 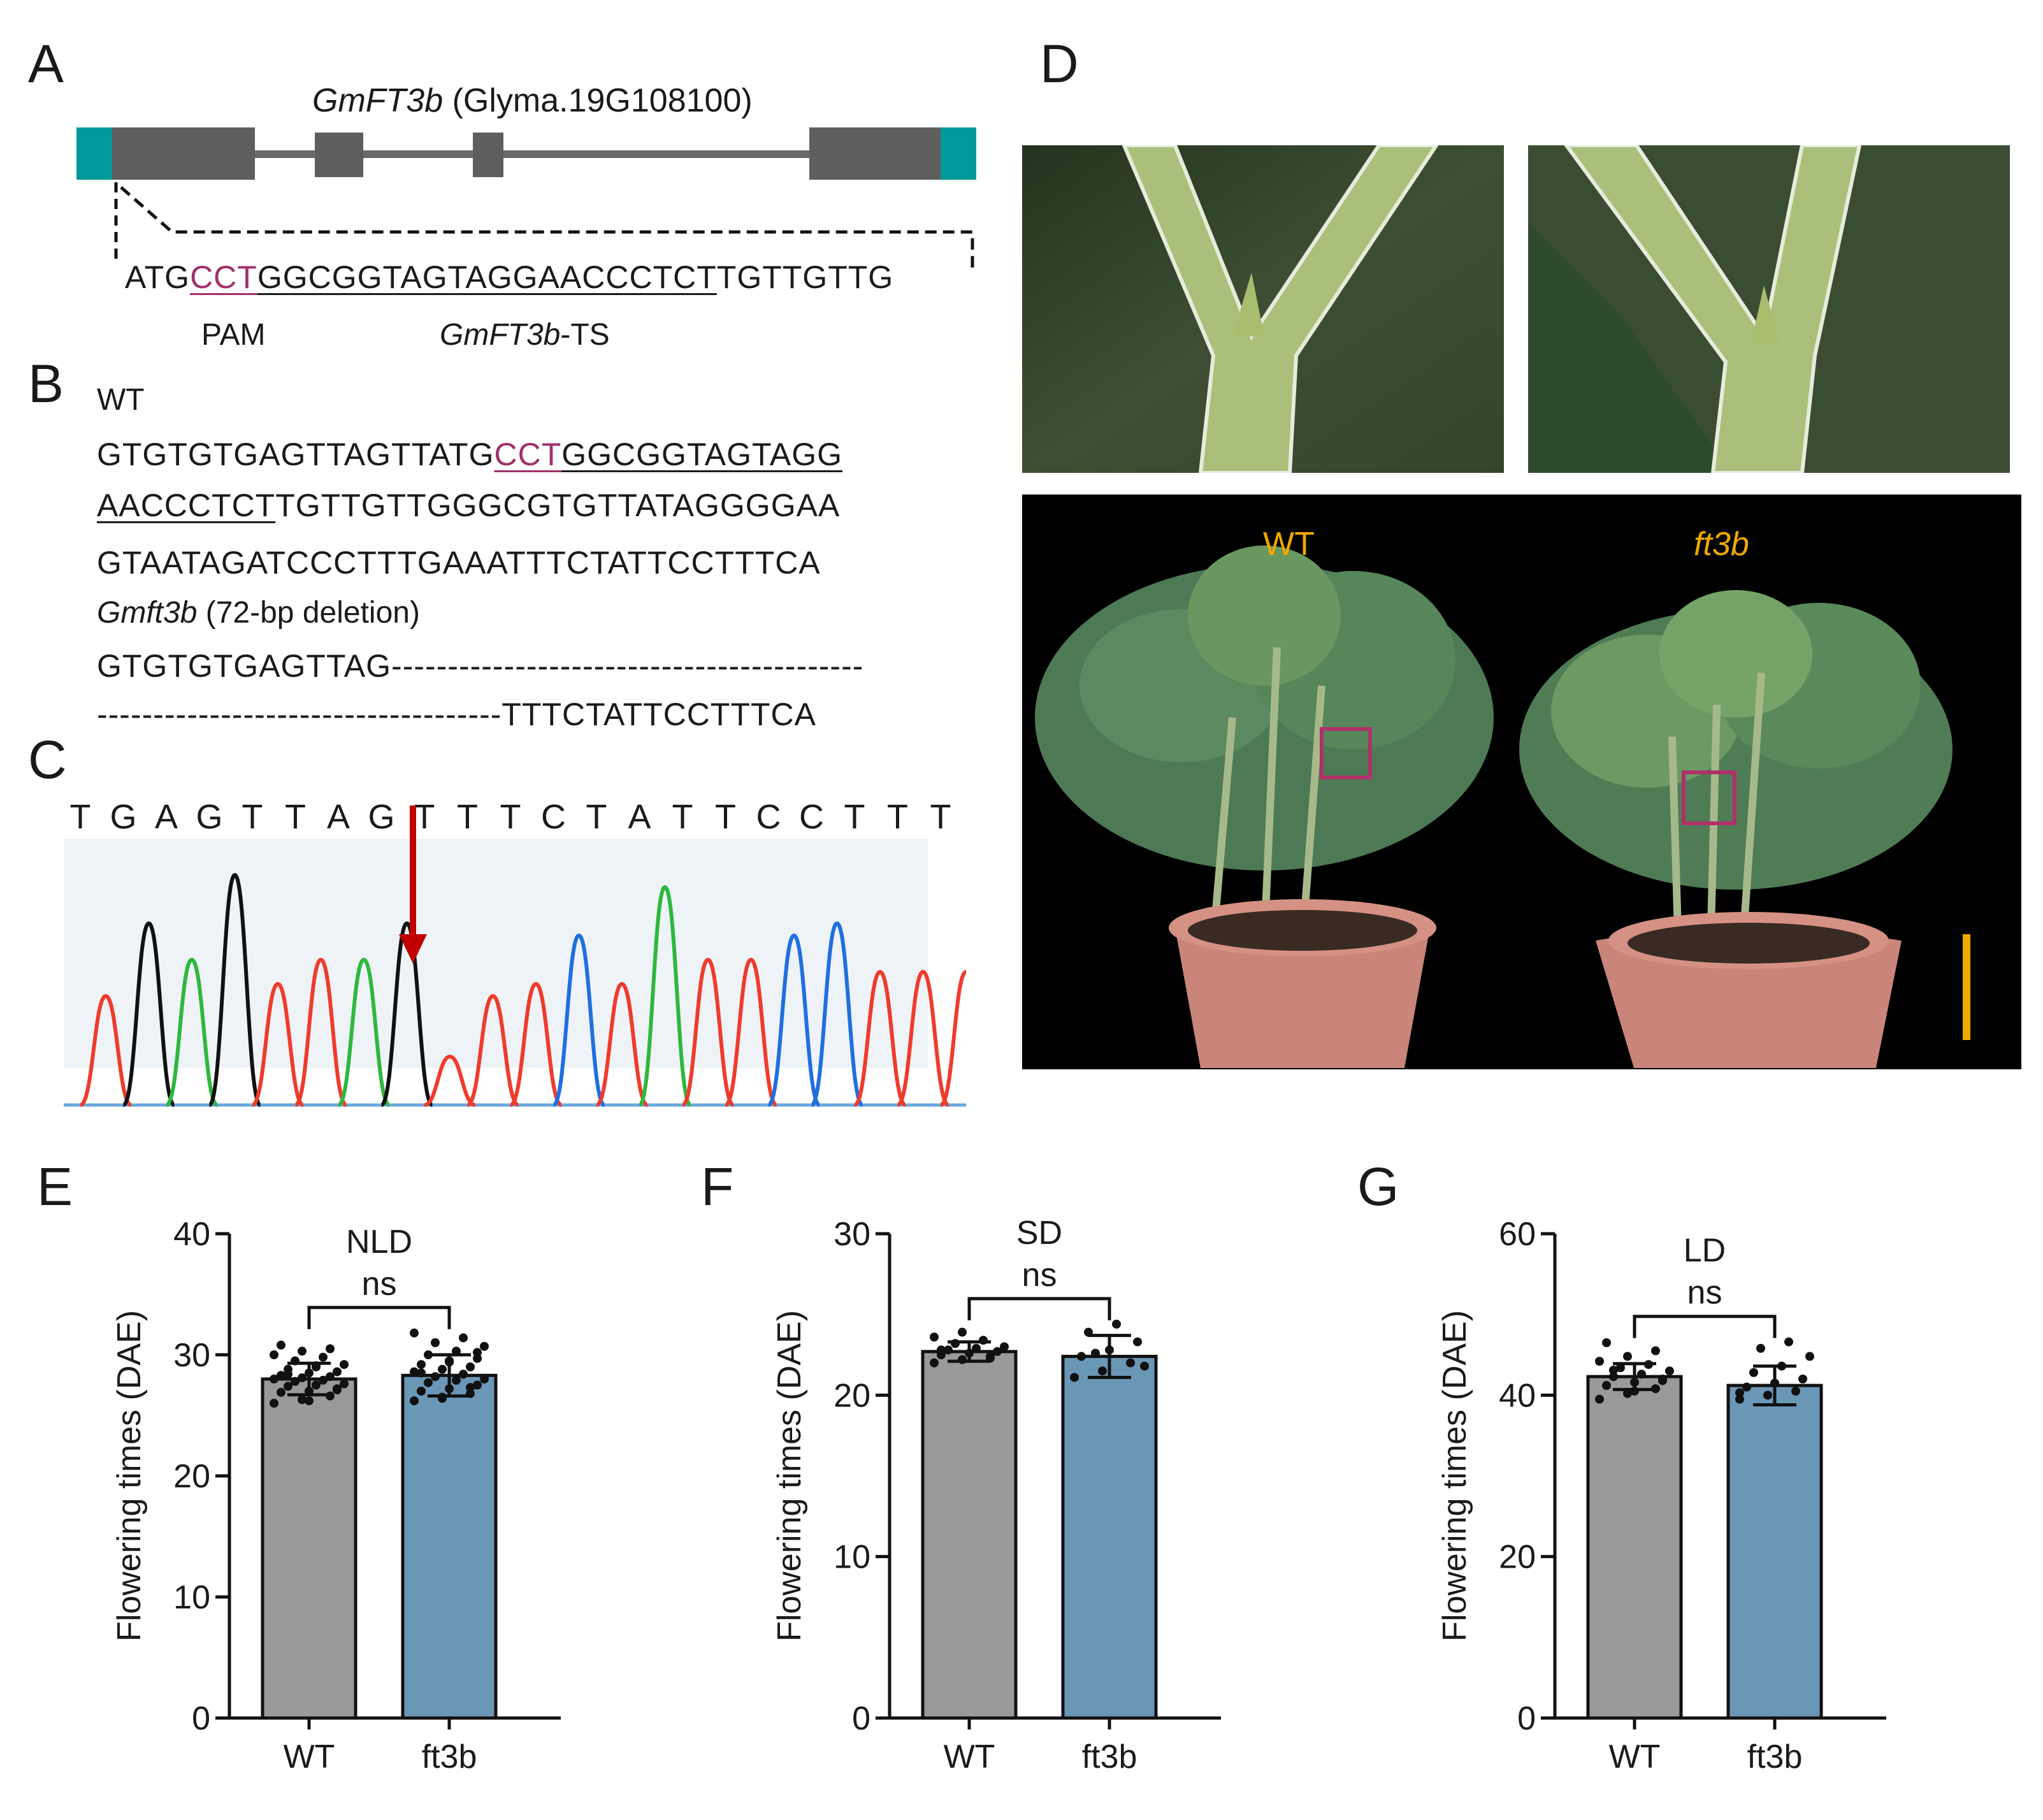 What do you see at coordinates (1039, 1233) in the screenshot?
I see `chart-title: SD` at bounding box center [1039, 1233].